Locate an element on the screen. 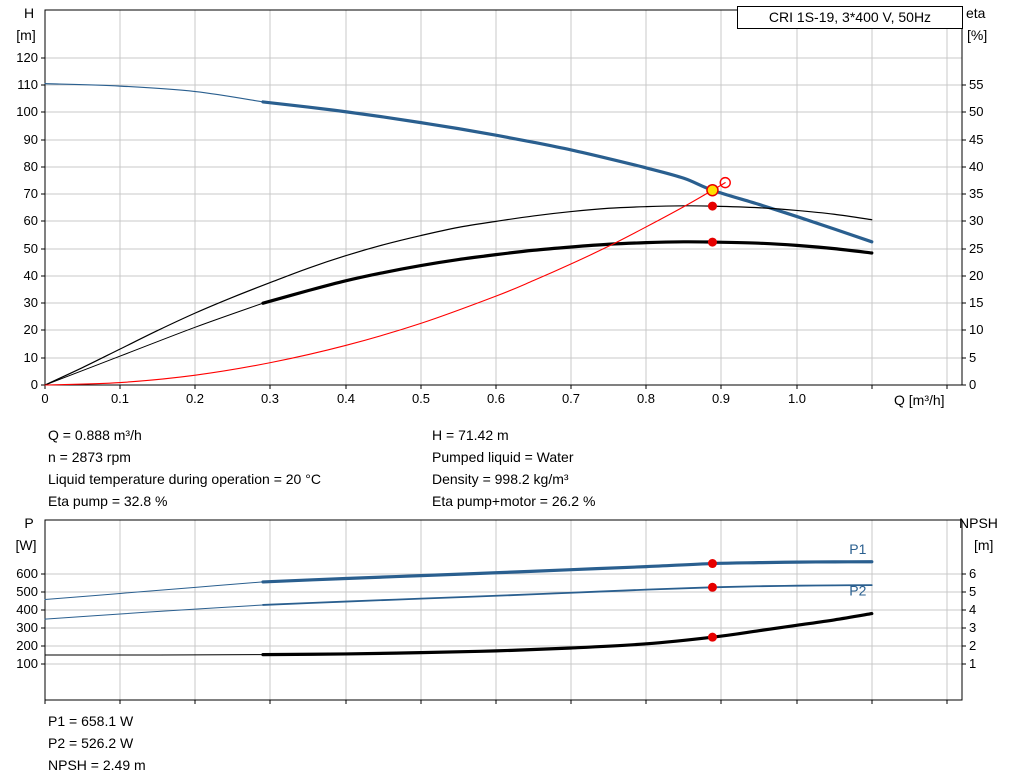 Image resolution: width=1024 pixels, height=781 pixels. svg-text: 0.1 is located at coordinates (120, 398).